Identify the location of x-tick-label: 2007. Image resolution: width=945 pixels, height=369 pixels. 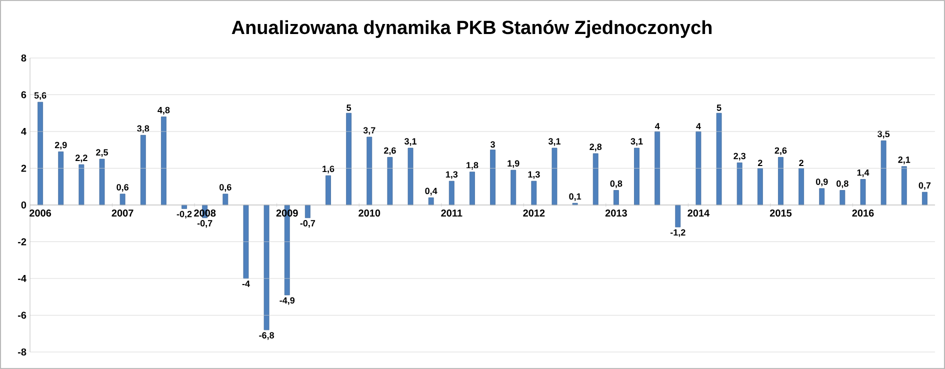
(123, 213).